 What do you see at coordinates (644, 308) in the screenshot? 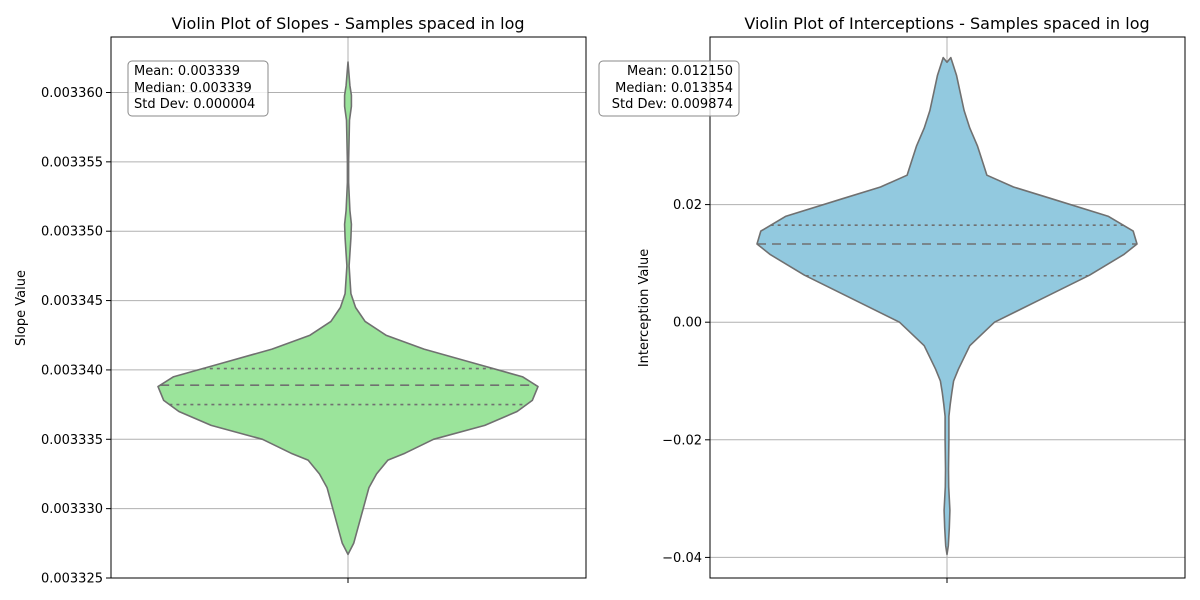
I see `interceptions-ylabel: Interception Value` at bounding box center [644, 308].